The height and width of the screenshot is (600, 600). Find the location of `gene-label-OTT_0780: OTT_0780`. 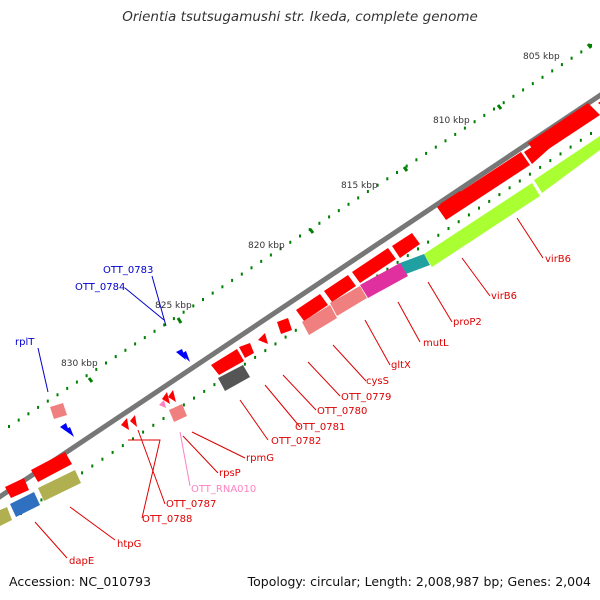

gene-label-OTT_0780: OTT_0780 is located at coordinates (342, 411).